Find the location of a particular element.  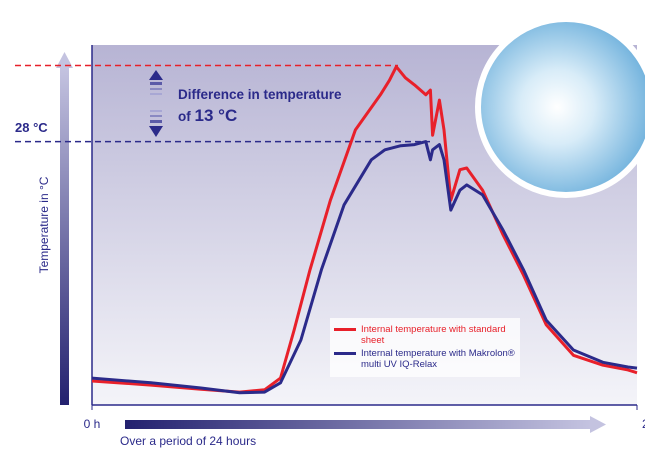

x-arrow is located at coordinates (357, 424).